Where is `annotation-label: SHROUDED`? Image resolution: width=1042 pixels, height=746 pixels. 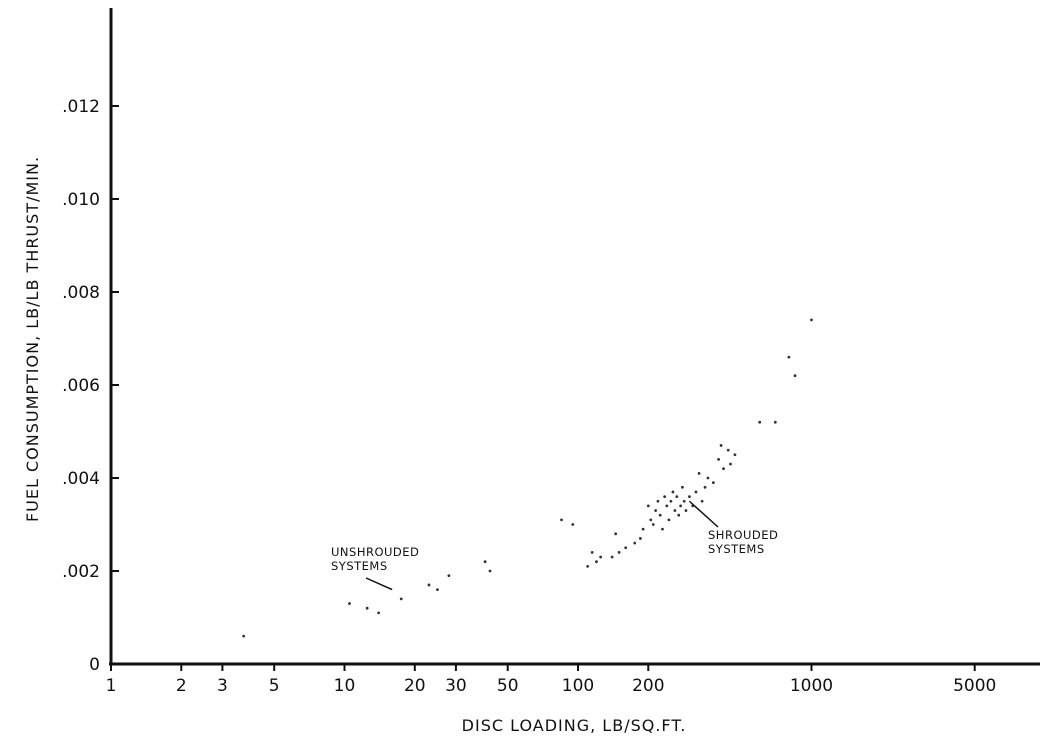 annotation-label: SHROUDED is located at coordinates (743, 535).